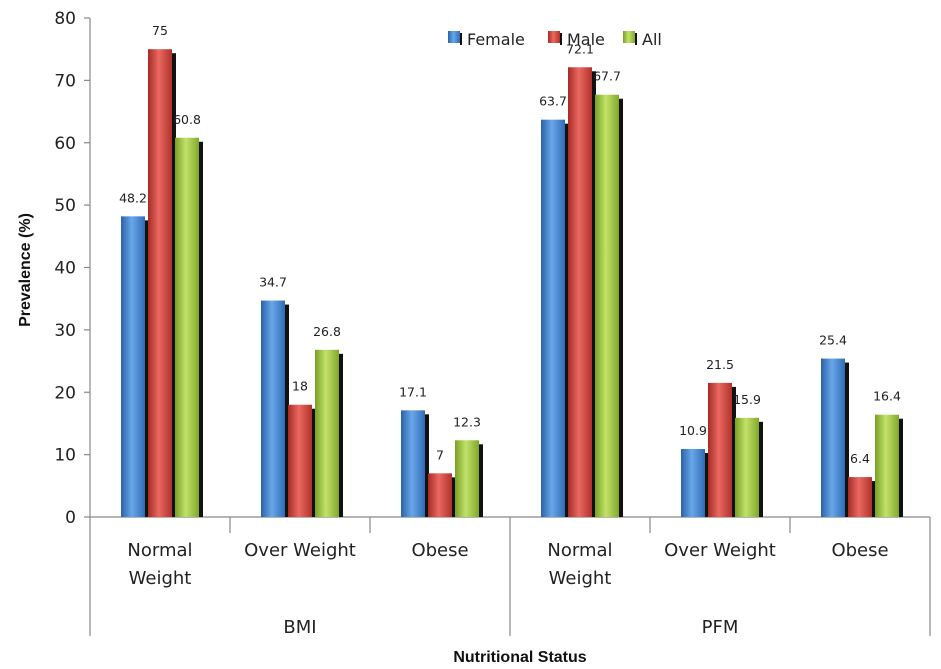 This screenshot has width=941, height=669. I want to click on data-label: 48.2, so click(133, 197).